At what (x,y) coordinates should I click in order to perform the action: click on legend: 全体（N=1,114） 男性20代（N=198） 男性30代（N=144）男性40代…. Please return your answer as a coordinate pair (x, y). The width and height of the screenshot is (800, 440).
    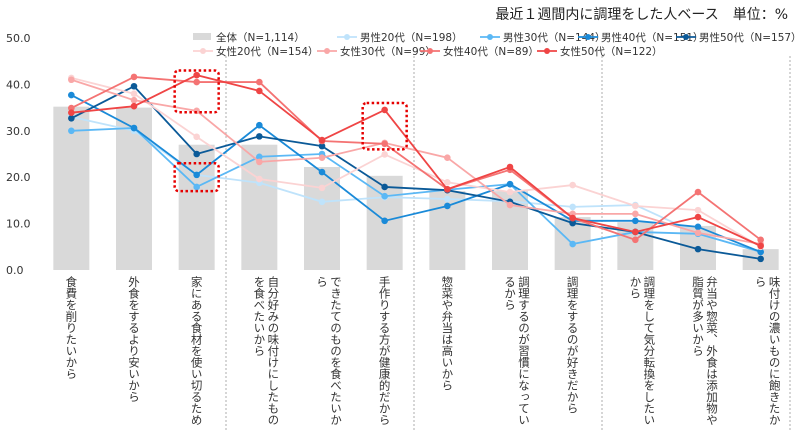
    Looking at the image, I should click on (496, 44).